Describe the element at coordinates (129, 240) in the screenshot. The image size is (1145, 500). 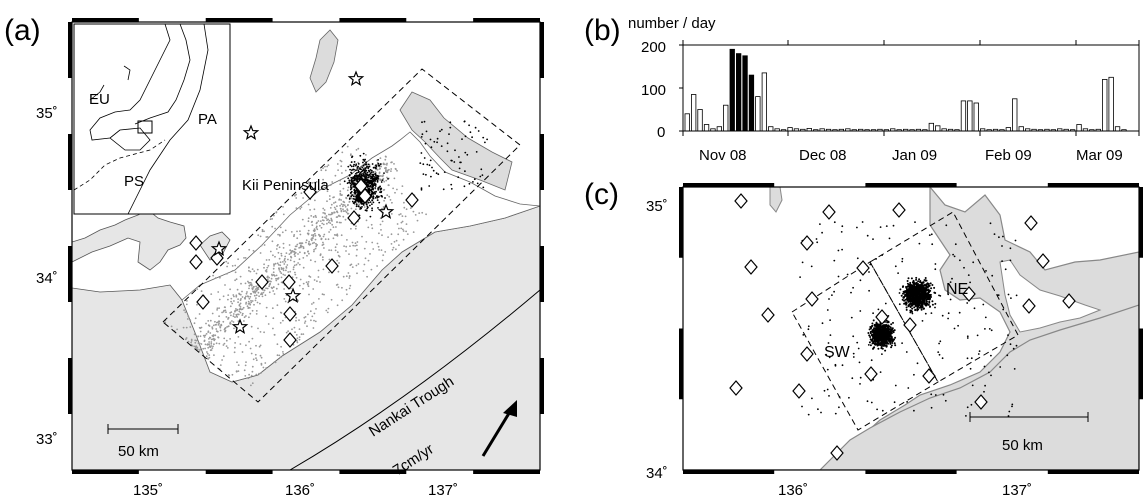
I see `panel-a-west-coast` at that location.